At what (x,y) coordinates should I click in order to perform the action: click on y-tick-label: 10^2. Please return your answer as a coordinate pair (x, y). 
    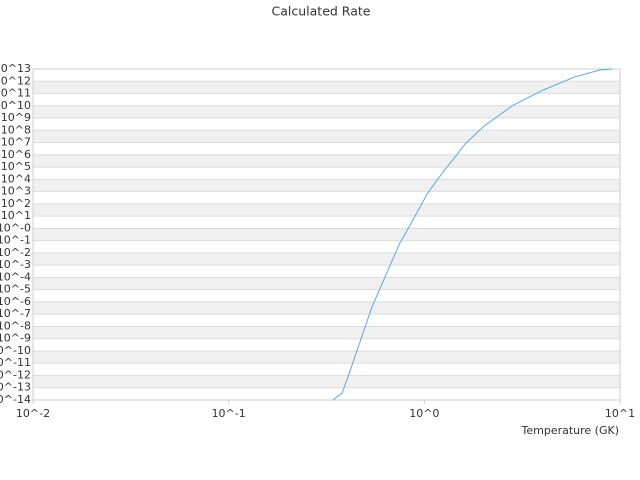
    Looking at the image, I should click on (16, 203).